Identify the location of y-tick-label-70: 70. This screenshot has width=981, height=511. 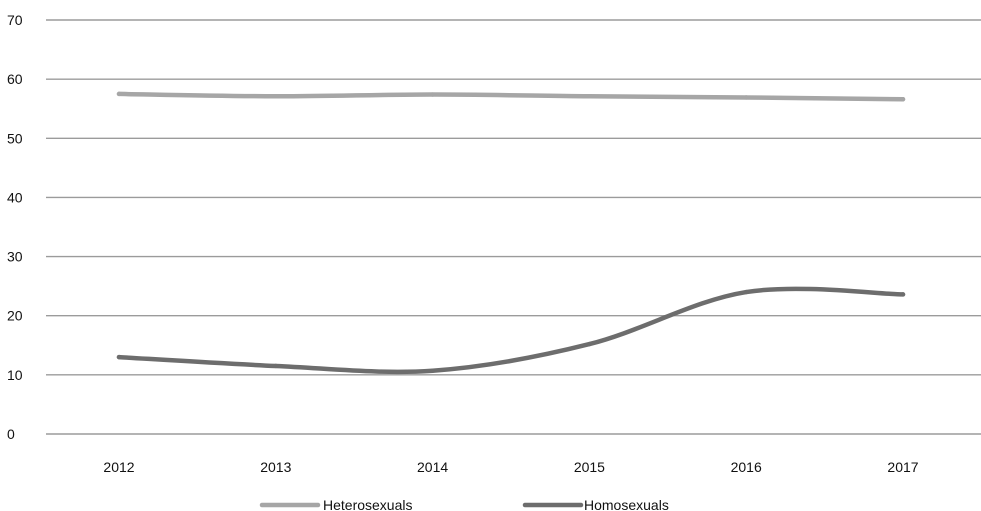
(15, 20).